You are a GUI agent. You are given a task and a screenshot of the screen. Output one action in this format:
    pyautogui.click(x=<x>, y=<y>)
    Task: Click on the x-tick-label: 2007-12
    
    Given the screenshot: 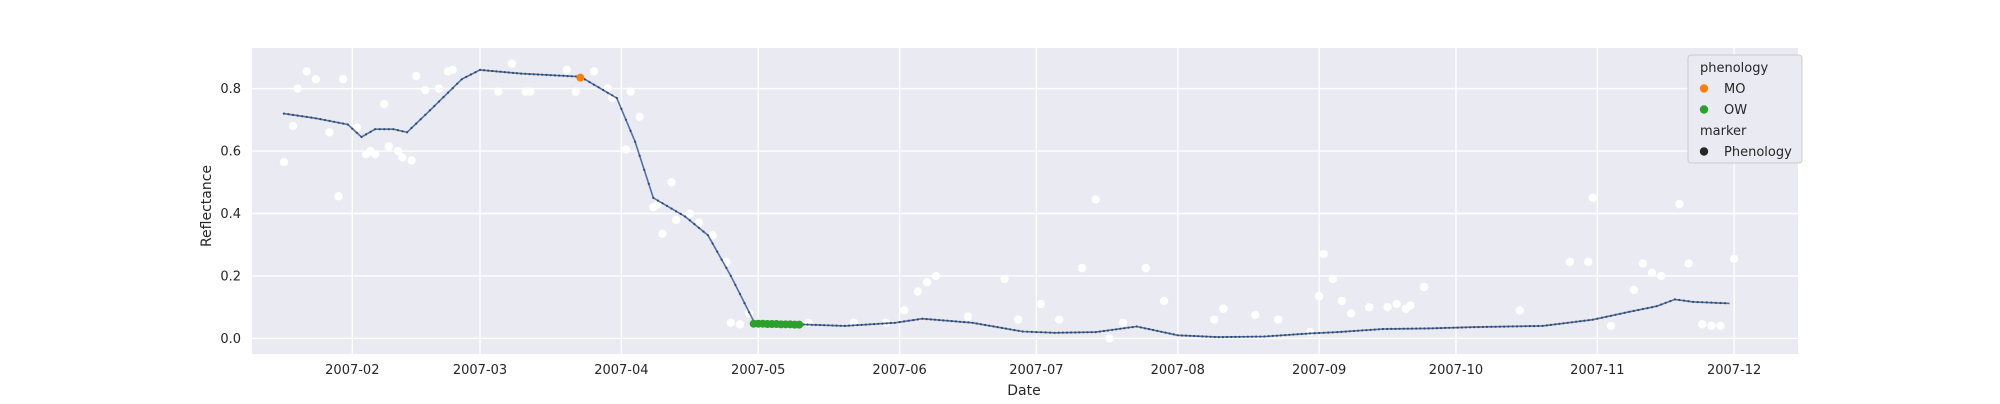 What is the action you would take?
    pyautogui.click(x=1734, y=370)
    